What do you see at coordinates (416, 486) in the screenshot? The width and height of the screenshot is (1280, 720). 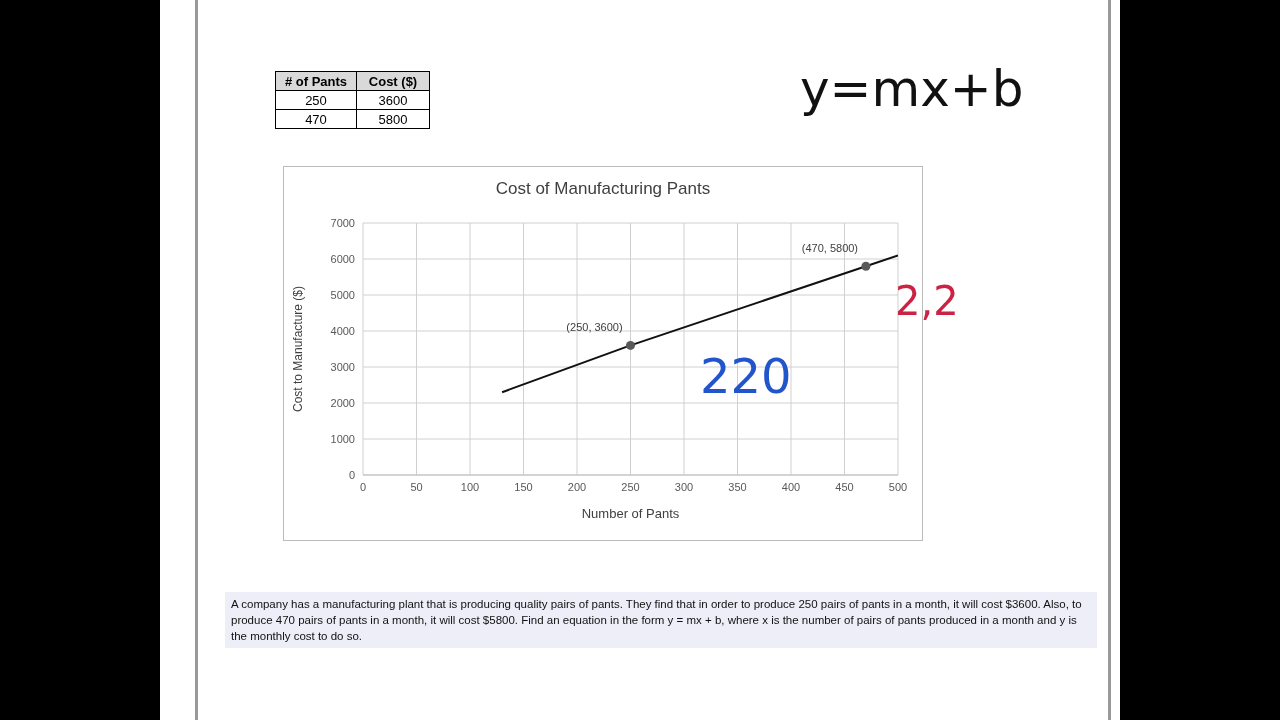 I see `x-tick-label: 50` at bounding box center [416, 486].